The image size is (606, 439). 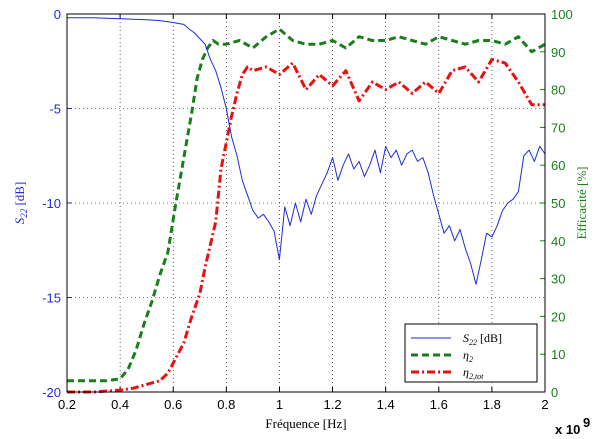 I want to click on y-left-tick-labels: 0 -5 -10 -15 -20, so click(x=51, y=203).